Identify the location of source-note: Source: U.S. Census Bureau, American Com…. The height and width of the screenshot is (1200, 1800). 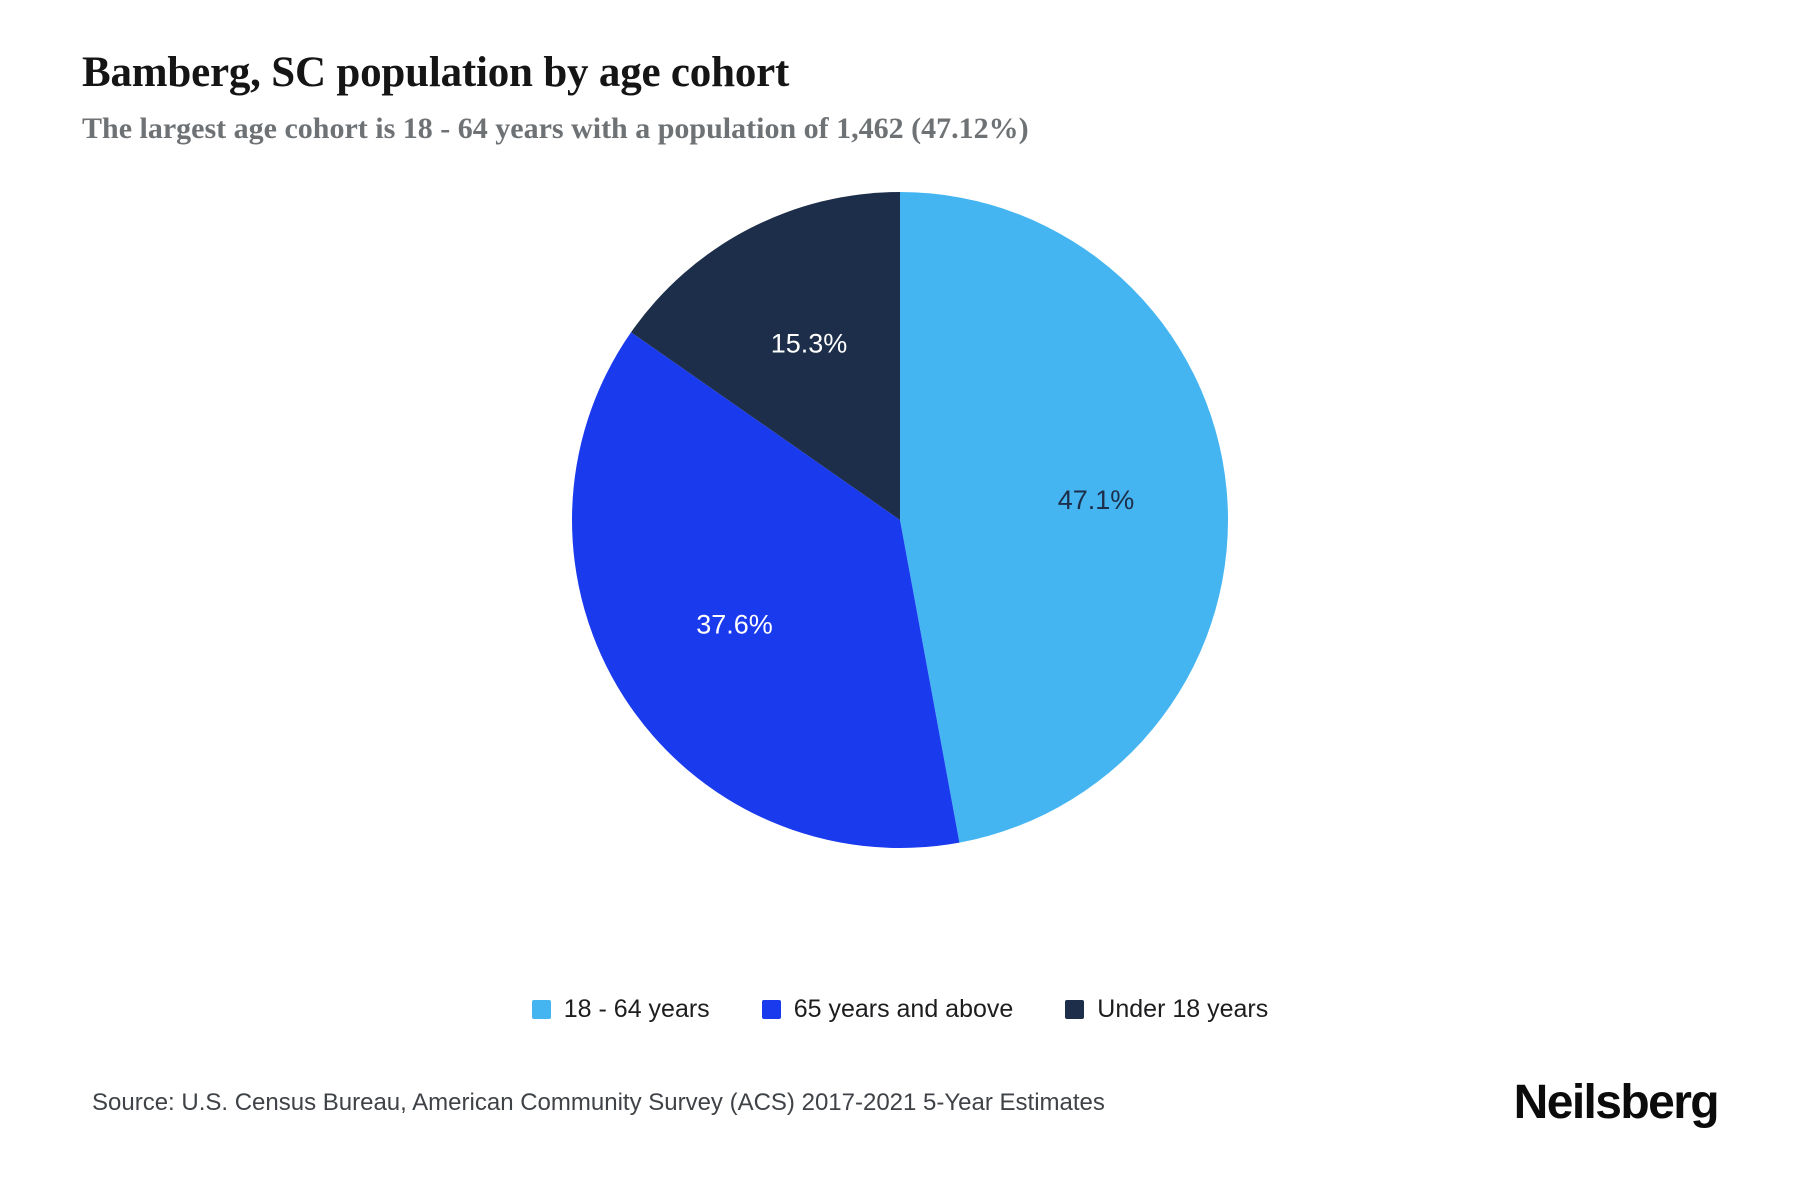
(598, 1102).